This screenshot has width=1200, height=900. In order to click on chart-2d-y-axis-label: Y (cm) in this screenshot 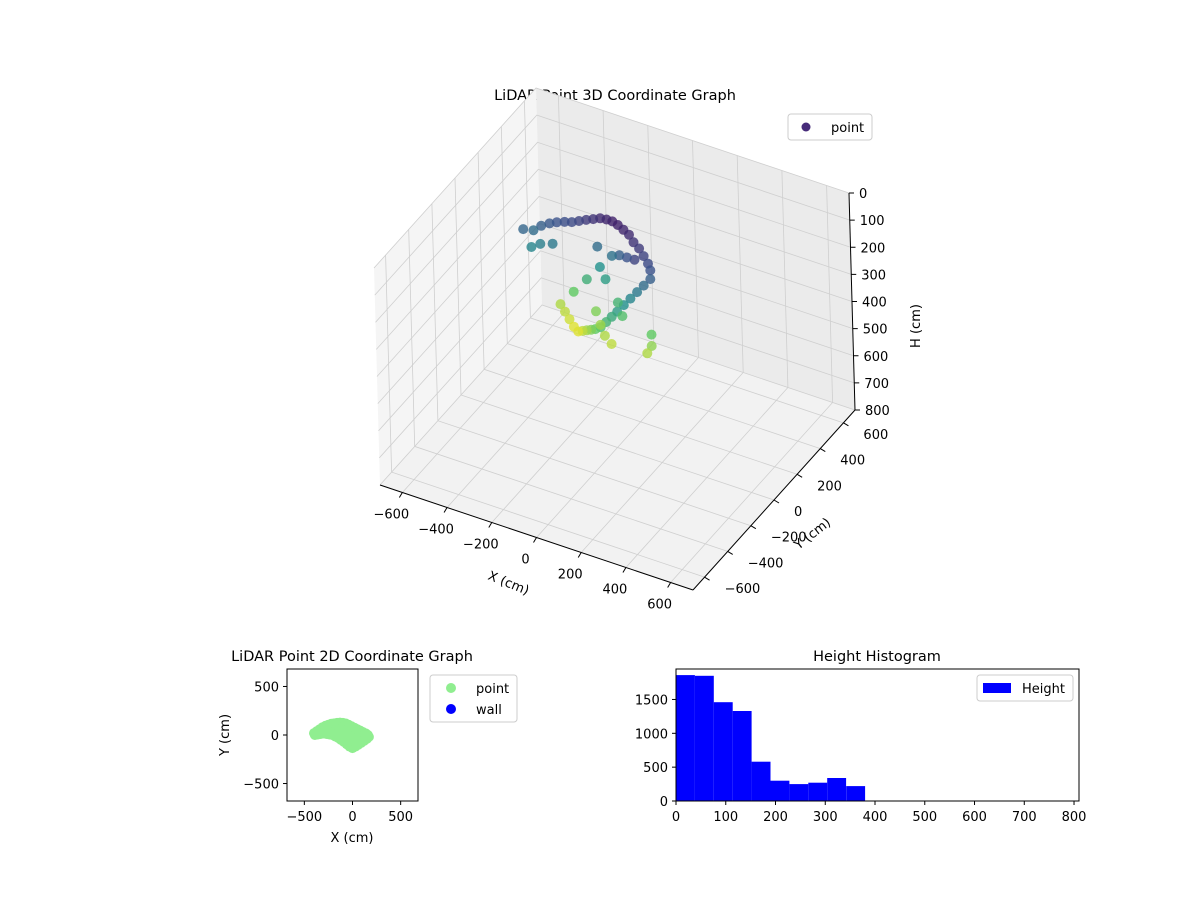, I will do `click(225, 735)`.